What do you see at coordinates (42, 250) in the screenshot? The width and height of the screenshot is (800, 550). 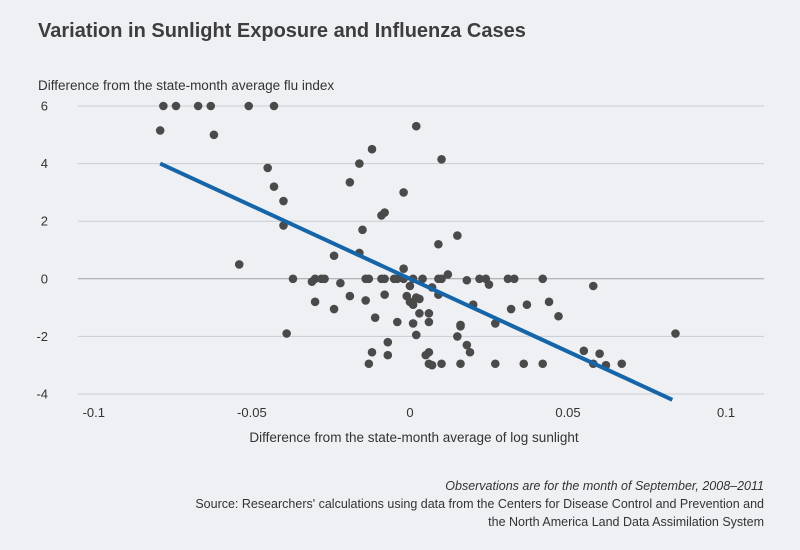 I see `y-tick-labels: -4 -2 0 2 4 6` at bounding box center [42, 250].